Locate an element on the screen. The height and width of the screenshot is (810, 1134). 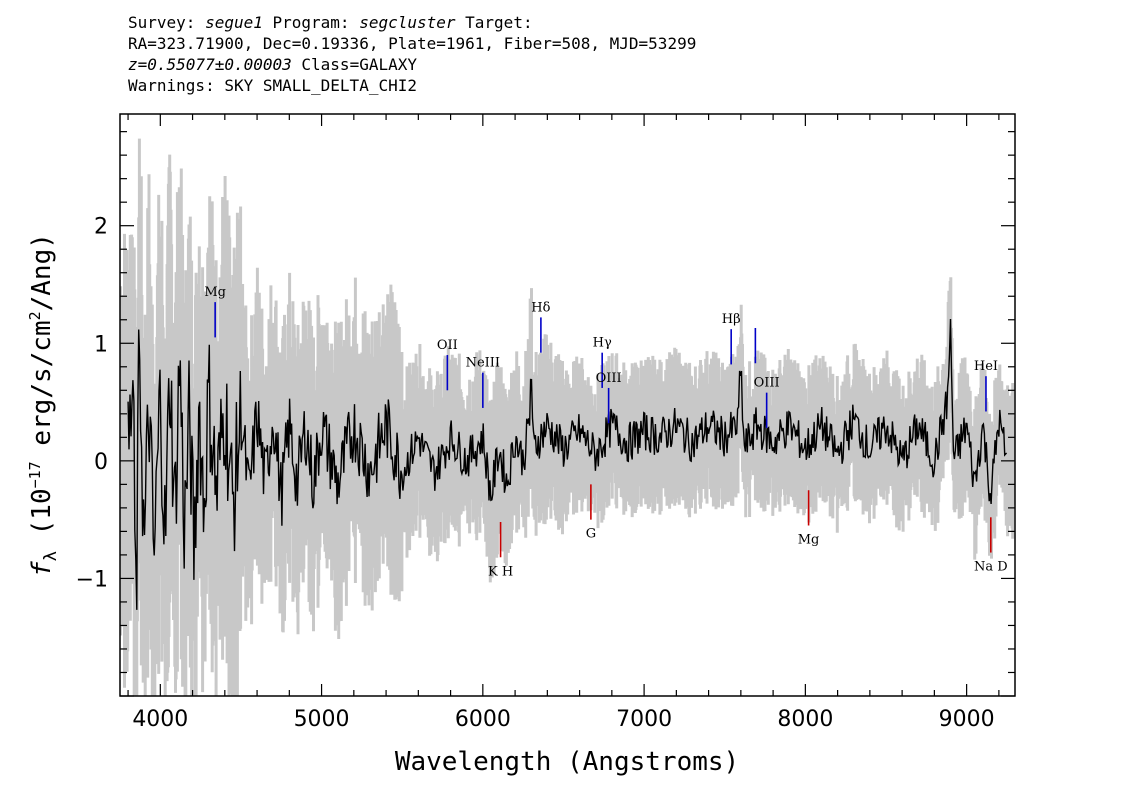
emission-line-label: Mg is located at coordinates (215, 292).